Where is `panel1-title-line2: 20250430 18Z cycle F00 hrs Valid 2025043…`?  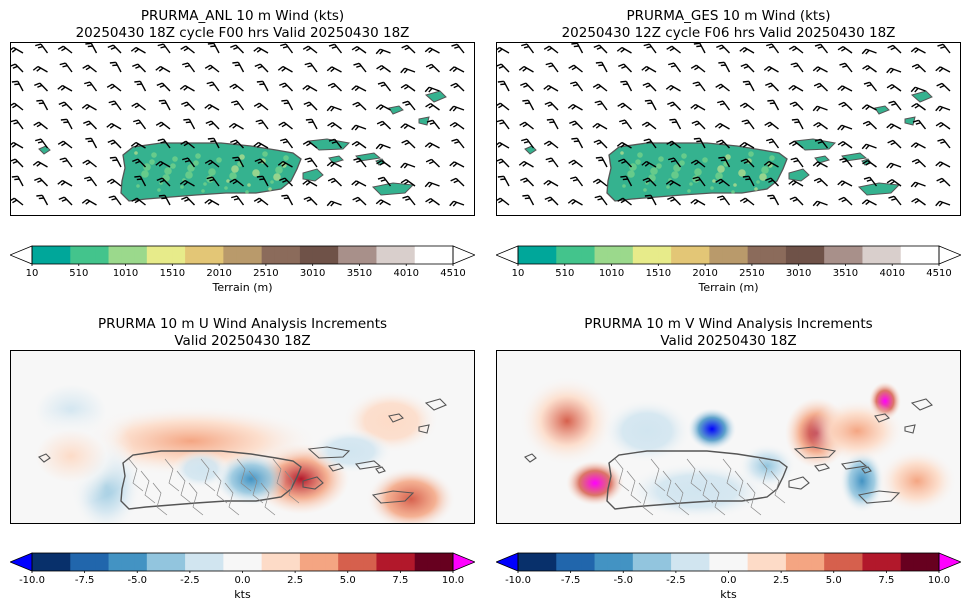 panel1-title-line2: 20250430 18Z cycle F00 hrs Valid 2025043… is located at coordinates (242, 33).